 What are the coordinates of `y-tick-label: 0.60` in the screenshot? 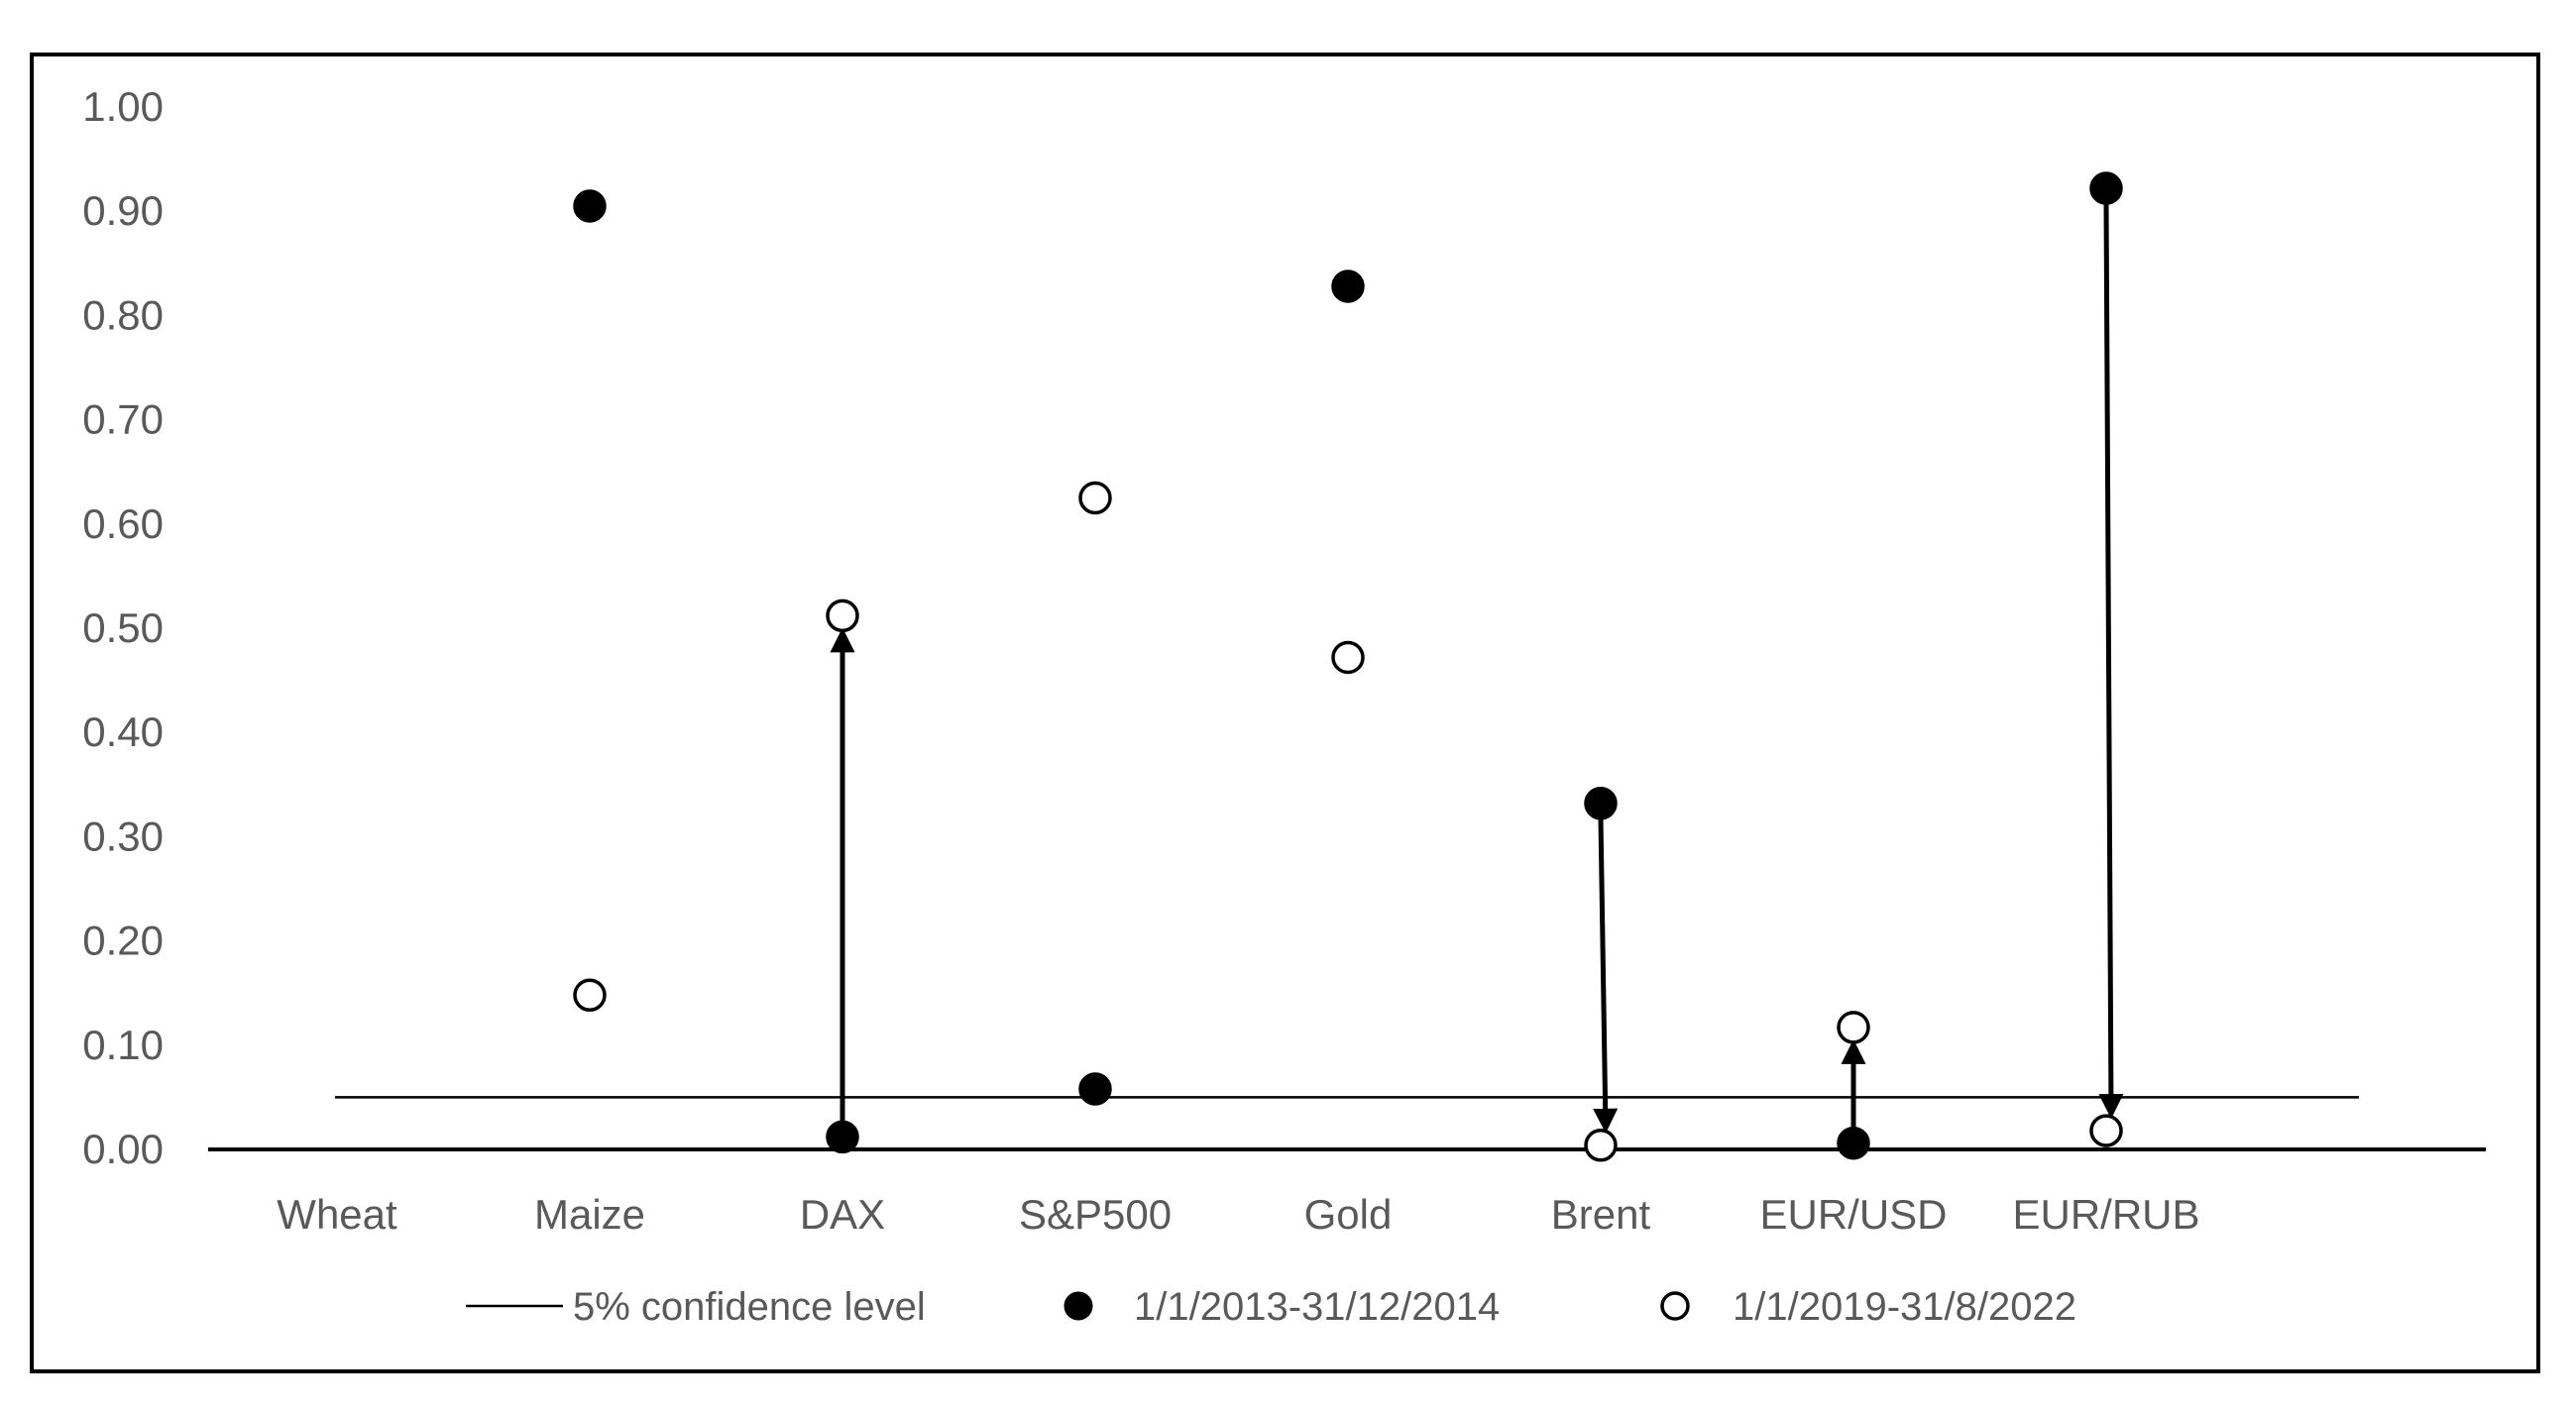 It's located at (123, 524).